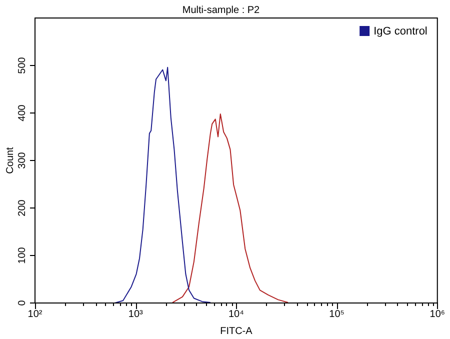 The image size is (450, 339). What do you see at coordinates (136, 314) in the screenshot?
I see `x-tick-label: 10³` at bounding box center [136, 314].